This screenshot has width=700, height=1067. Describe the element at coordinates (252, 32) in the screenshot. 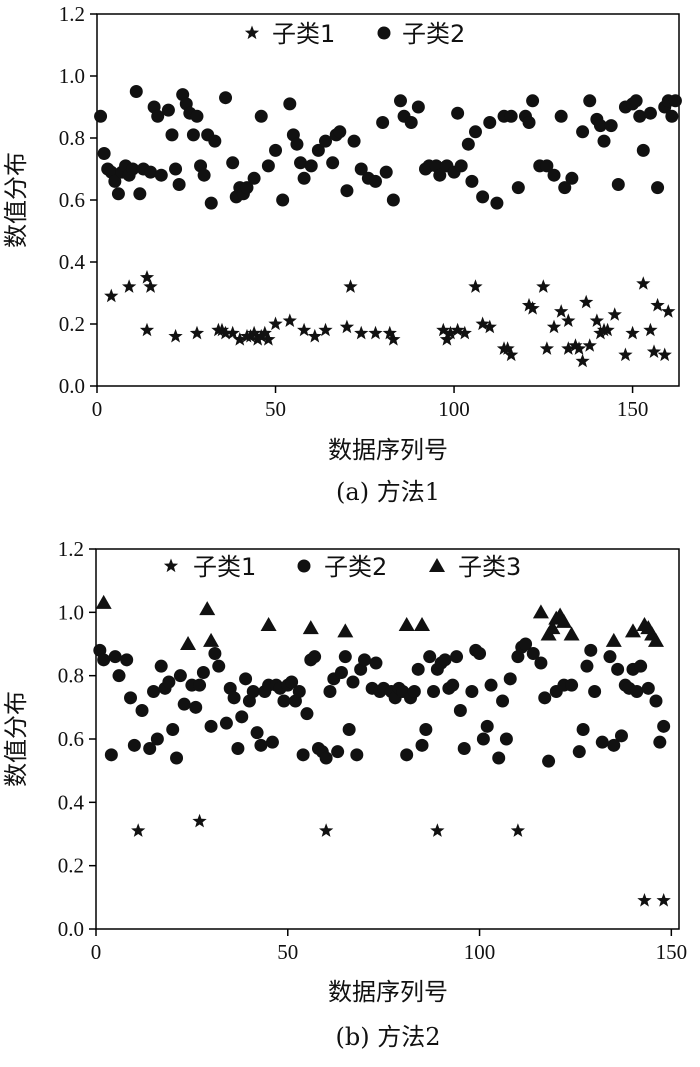

I see `legend-marker-star` at that location.